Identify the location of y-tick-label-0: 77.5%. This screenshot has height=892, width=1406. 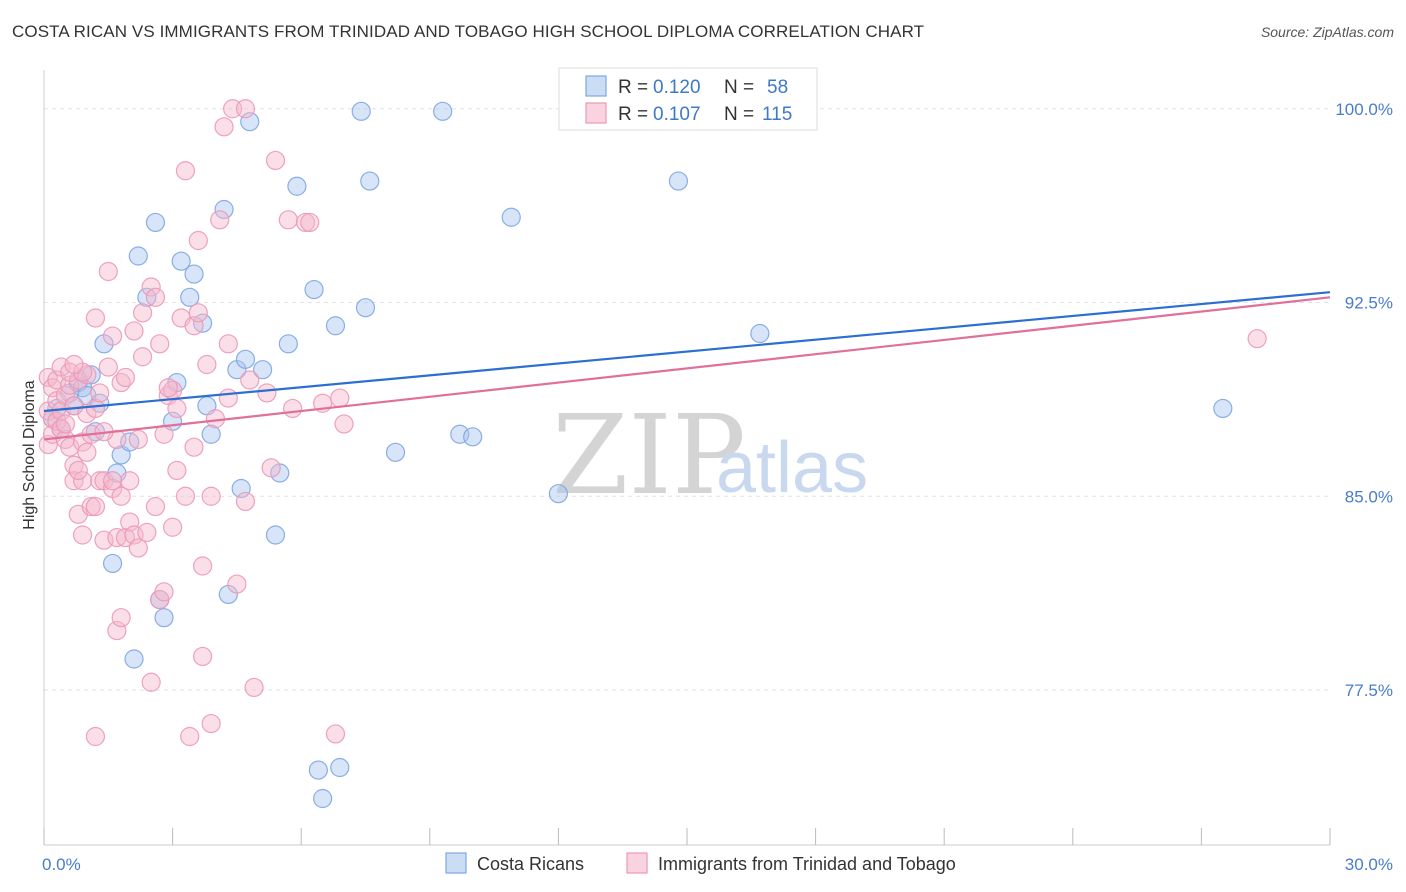
(1369, 690).